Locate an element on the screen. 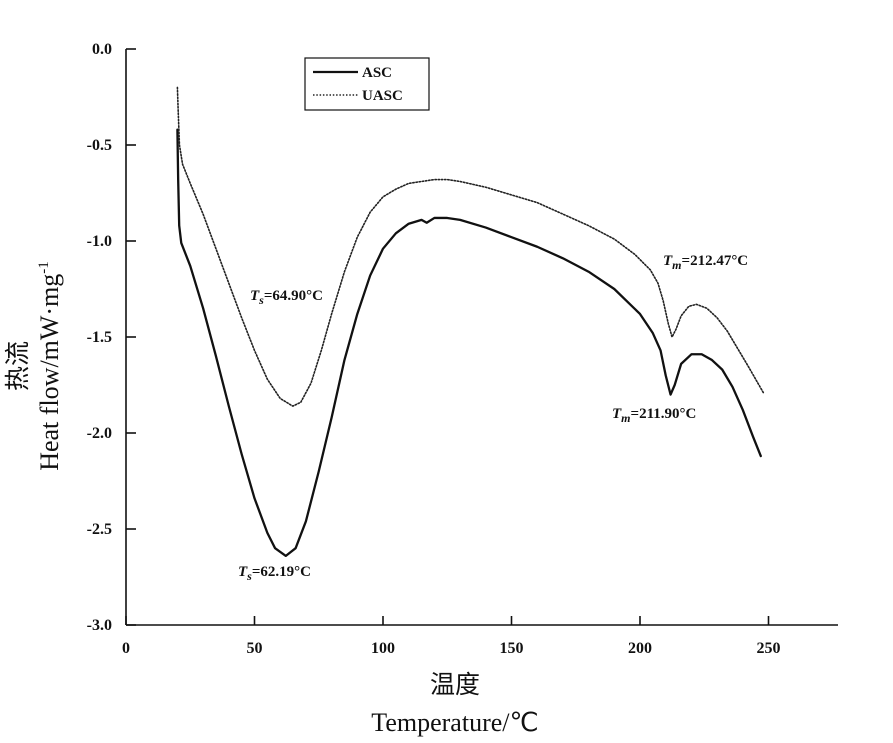 Image resolution: width=893 pixels, height=743 pixels. x-tick-label: 50 is located at coordinates (255, 648).